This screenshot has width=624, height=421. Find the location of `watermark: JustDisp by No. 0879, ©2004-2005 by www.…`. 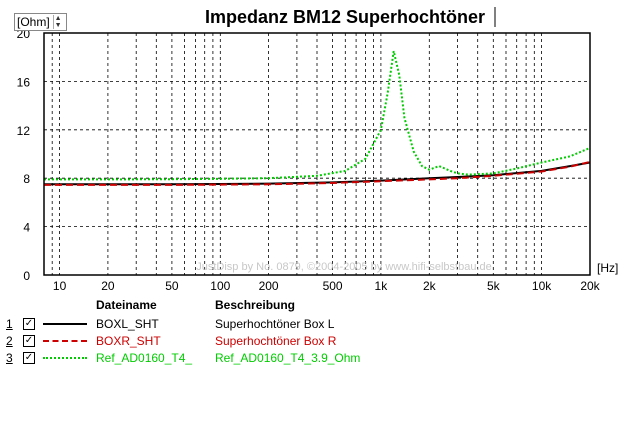

watermark: JustDisp by No. 0879, ©2004-2005 by www.… is located at coordinates (344, 267).